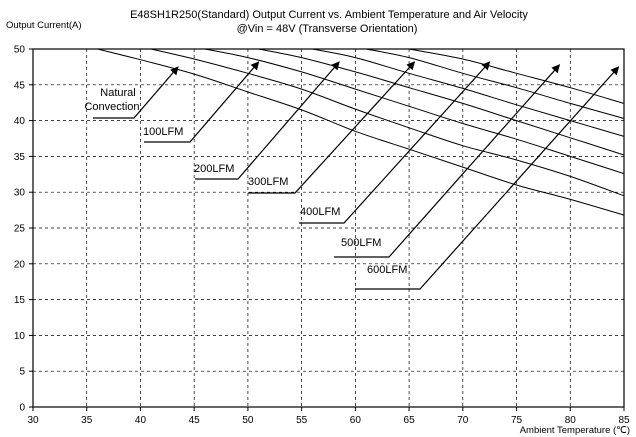  What do you see at coordinates (44, 25) in the screenshot?
I see `y-axis-label: Output Current(A)` at bounding box center [44, 25].